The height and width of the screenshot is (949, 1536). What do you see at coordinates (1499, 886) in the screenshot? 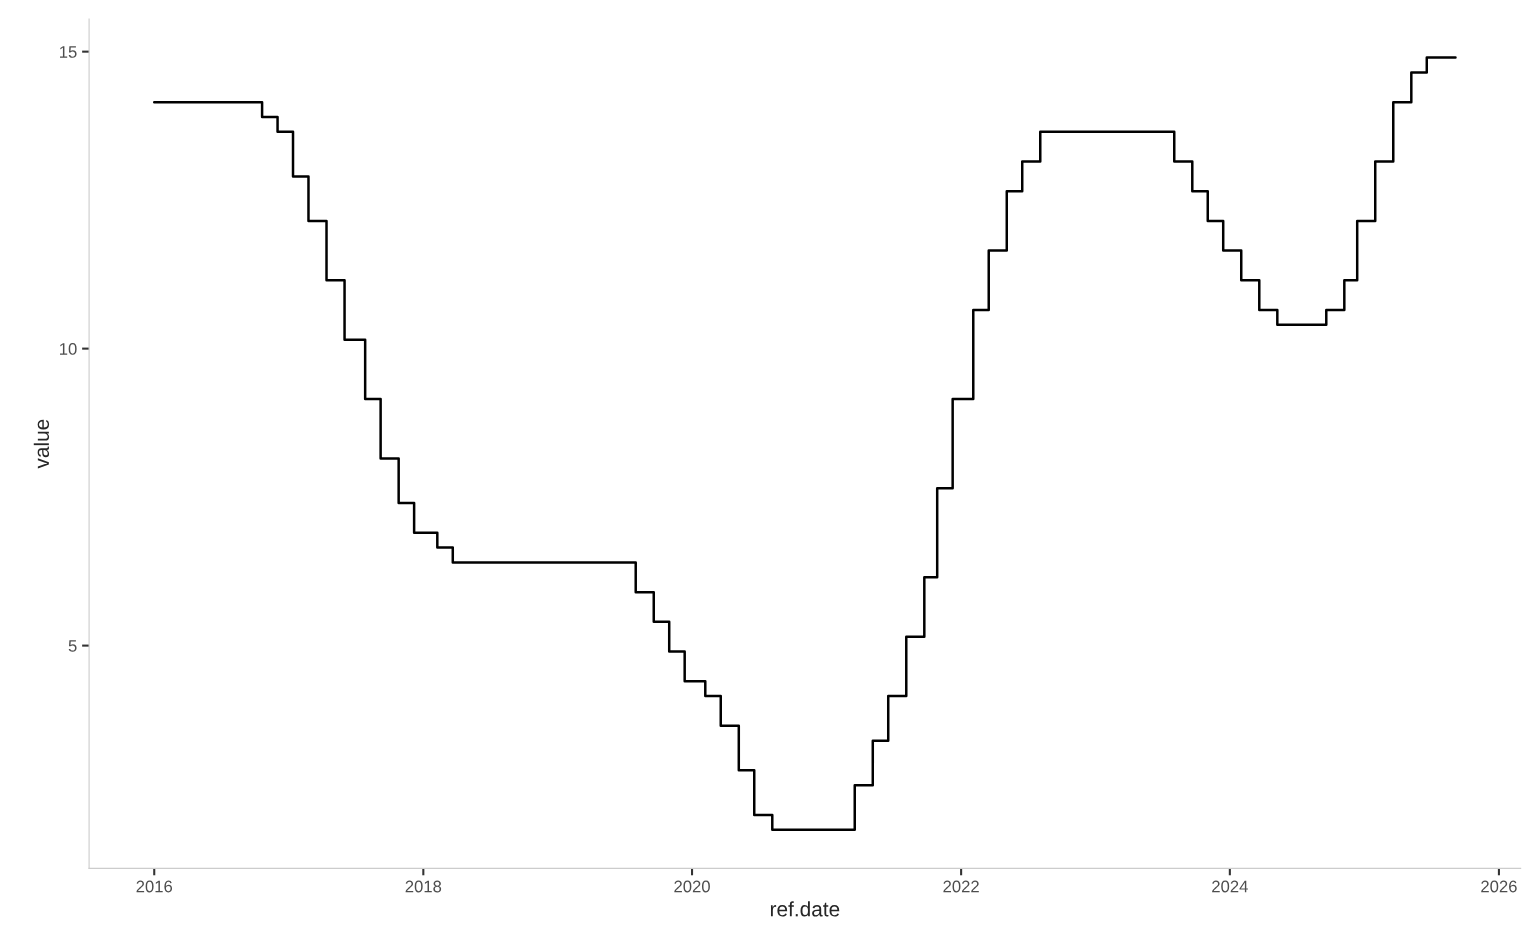
I see `x-tick-label: 2026` at bounding box center [1499, 886].